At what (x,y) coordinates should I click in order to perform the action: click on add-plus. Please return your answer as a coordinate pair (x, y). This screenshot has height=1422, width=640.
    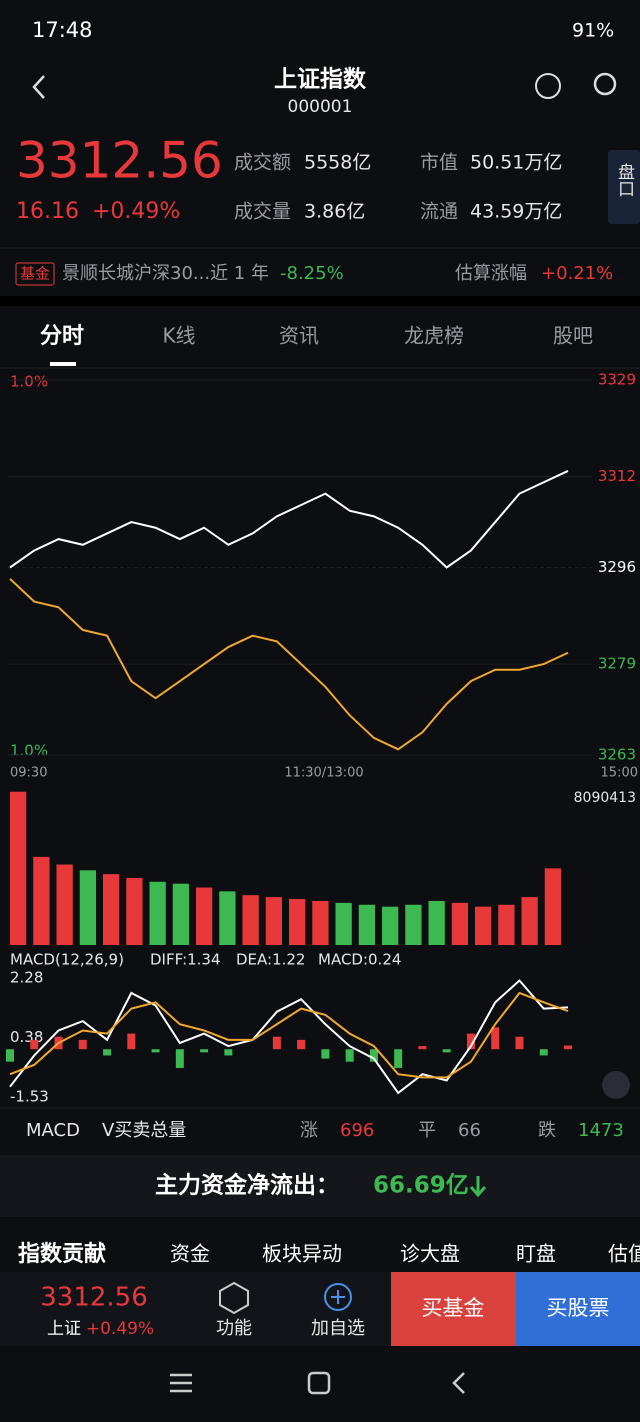
    Looking at the image, I should click on (338, 1297).